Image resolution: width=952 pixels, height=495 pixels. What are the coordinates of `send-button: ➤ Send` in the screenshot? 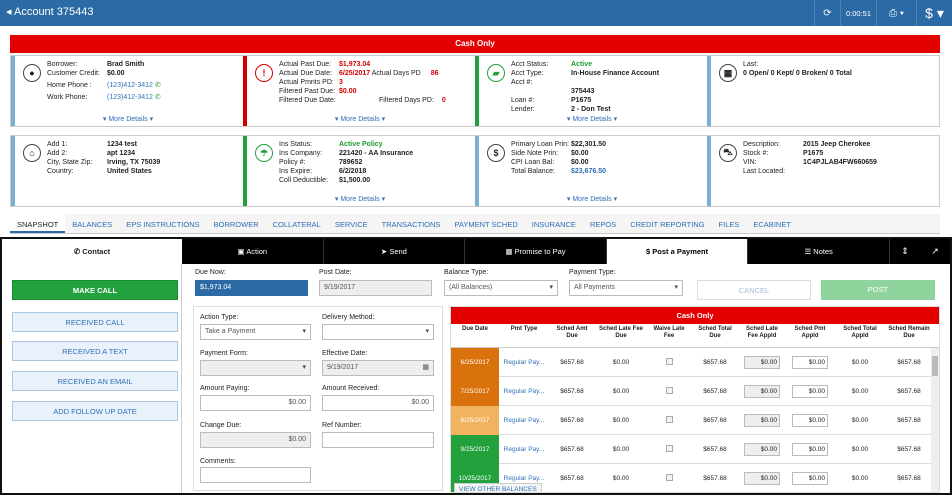 It's located at (395, 251).